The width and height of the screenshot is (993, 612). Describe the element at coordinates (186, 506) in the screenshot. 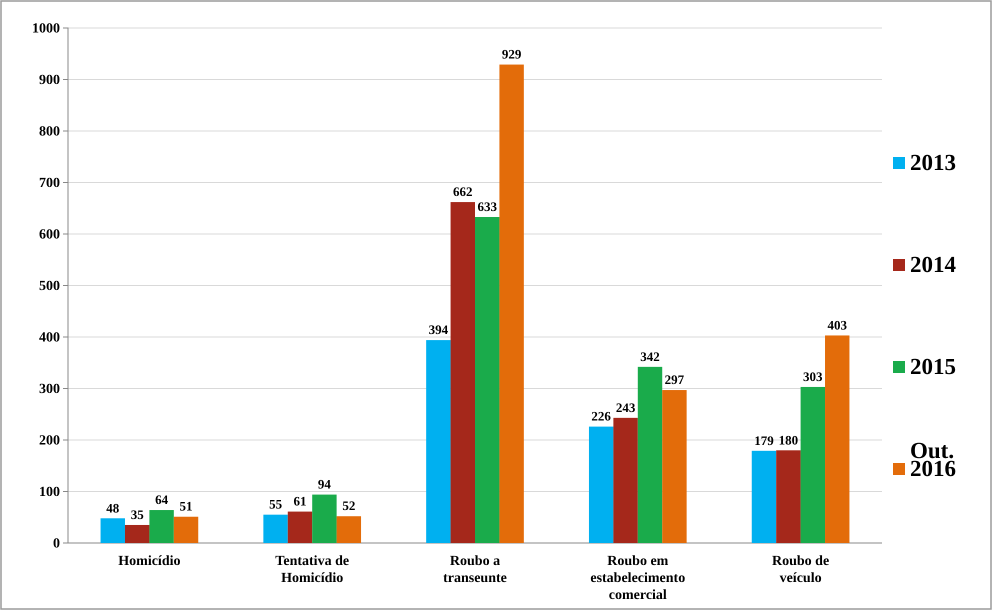

I see `data-label: 51` at that location.